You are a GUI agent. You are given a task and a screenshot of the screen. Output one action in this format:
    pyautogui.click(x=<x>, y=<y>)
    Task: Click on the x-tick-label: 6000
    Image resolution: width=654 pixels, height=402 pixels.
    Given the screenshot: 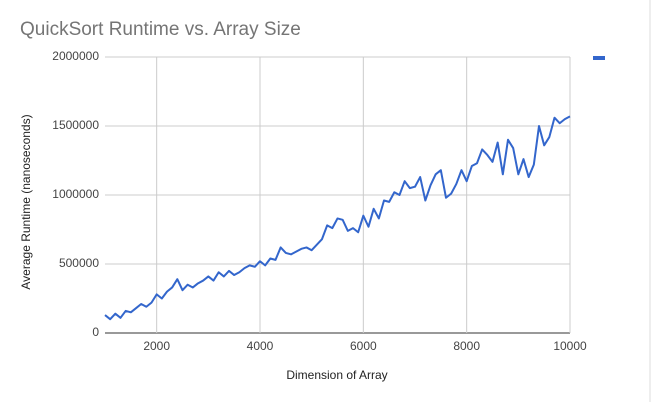 What is the action you would take?
    pyautogui.click(x=363, y=346)
    